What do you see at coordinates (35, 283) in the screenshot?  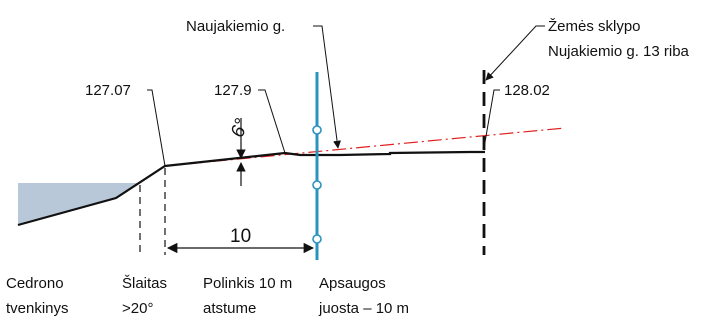 I see `pond-label-line1: Cedrono` at bounding box center [35, 283].